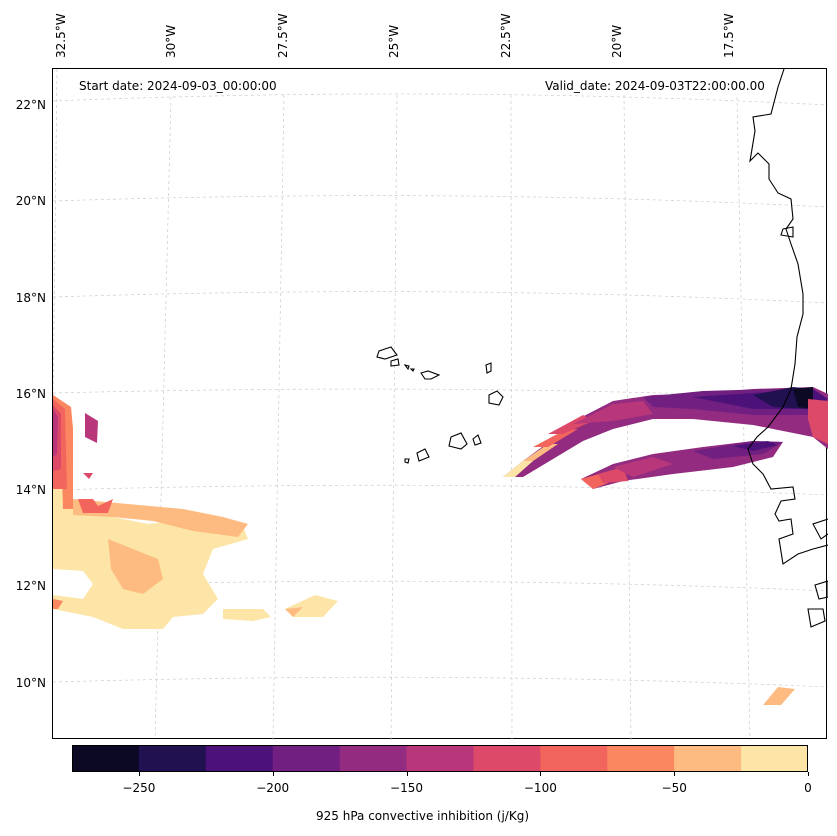 This screenshot has height=836, width=837. I want to click on colorbar-tick-label: −100, so click(540, 788).